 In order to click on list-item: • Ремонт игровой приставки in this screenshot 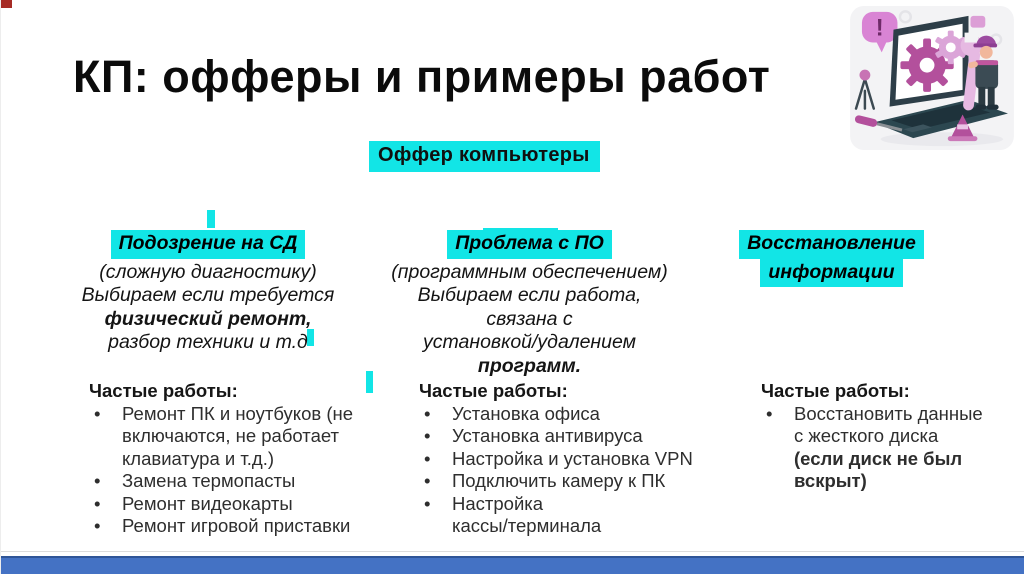, I will do `click(241, 526)`.